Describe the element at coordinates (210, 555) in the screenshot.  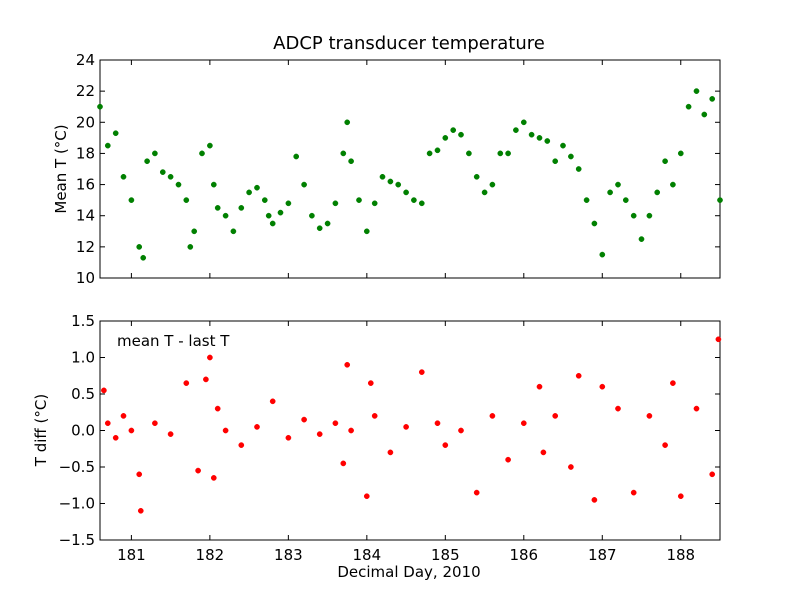
I see `temperature-diff-xtick-label: 182` at that location.